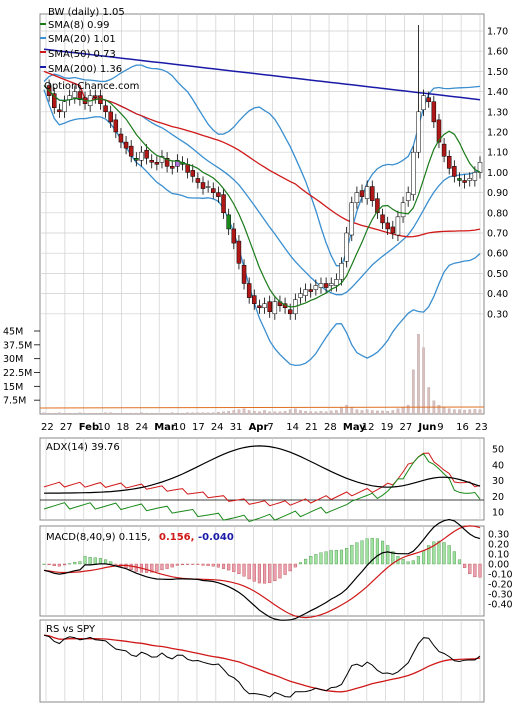  What do you see at coordinates (165, 427) in the screenshot?
I see `x-tick-label: Mar` at bounding box center [165, 427].